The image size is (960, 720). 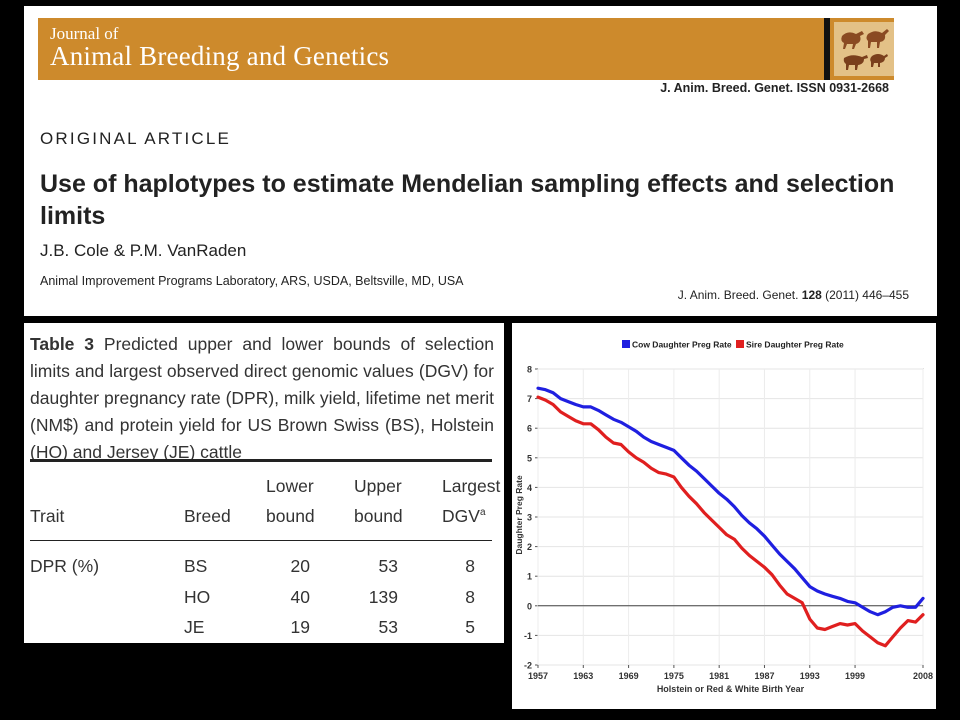 What do you see at coordinates (378, 486) in the screenshot?
I see `header-upper-line1: Upper` at bounding box center [378, 486].